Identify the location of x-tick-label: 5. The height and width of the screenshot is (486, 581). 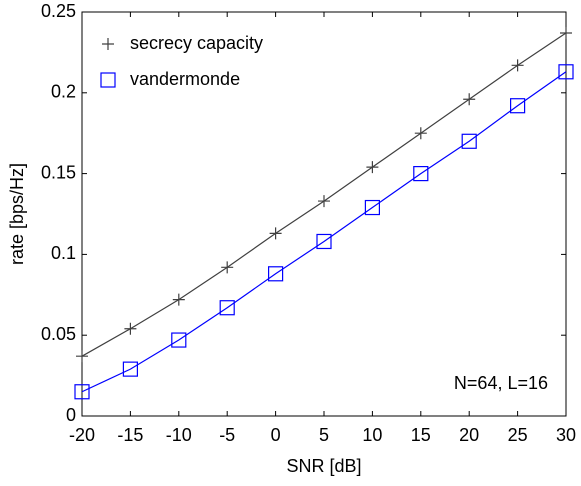
(324, 435).